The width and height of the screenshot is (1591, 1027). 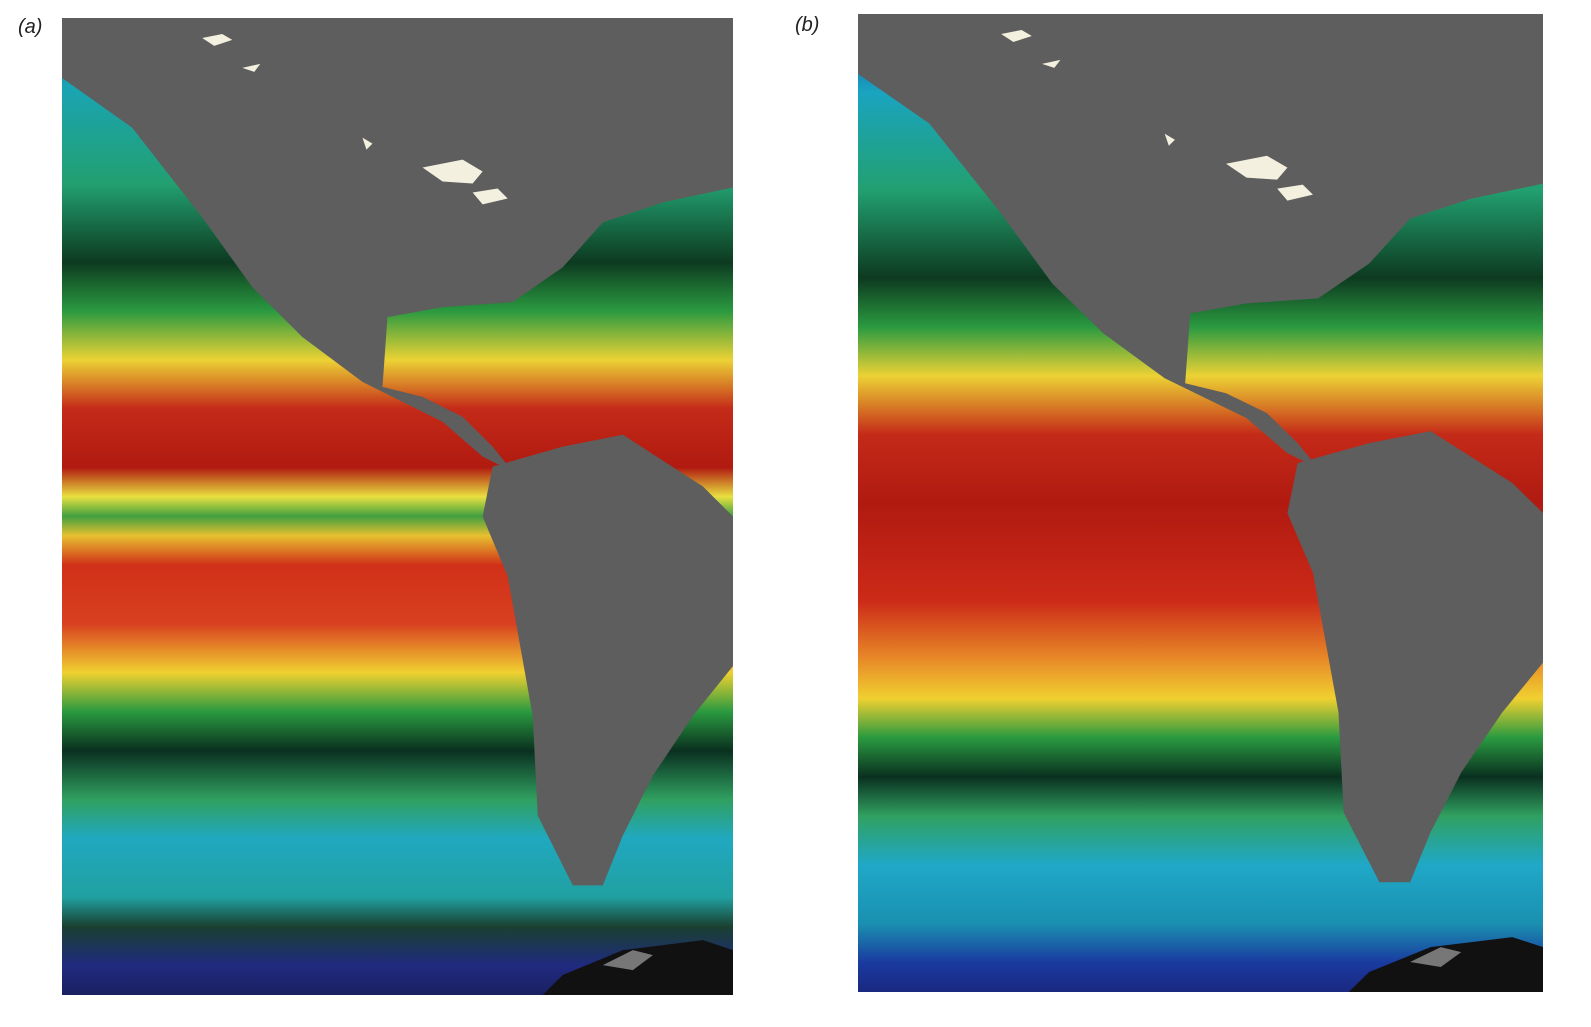 What do you see at coordinates (30, 27) in the screenshot?
I see `panel-label: (a)` at bounding box center [30, 27].